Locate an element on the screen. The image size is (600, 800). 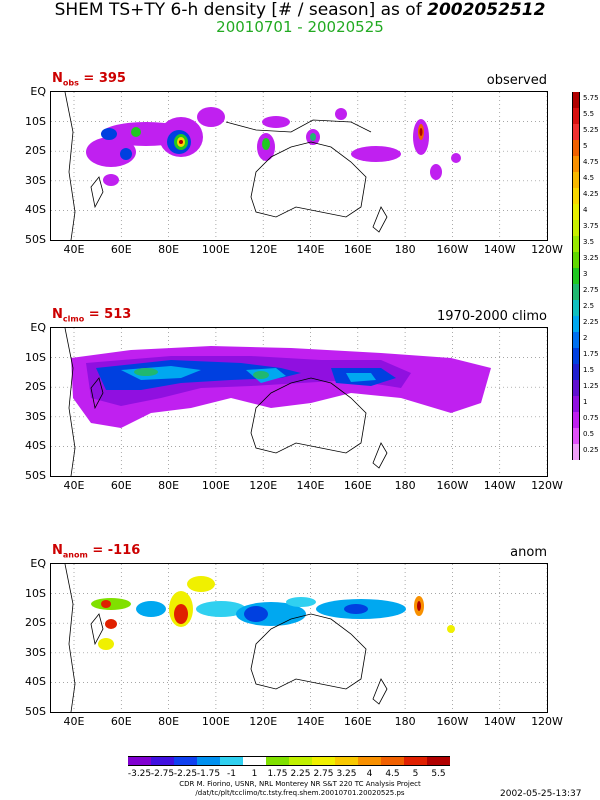
climo-x-tick-120e: 120E is located at coordinates (263, 485).